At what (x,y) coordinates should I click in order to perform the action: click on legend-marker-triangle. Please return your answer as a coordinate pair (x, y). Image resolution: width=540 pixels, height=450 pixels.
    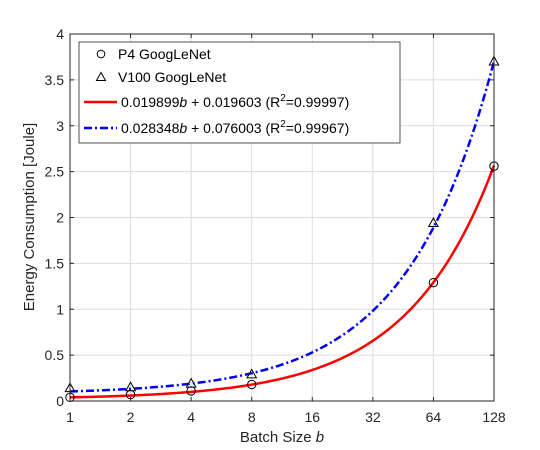
    Looking at the image, I should click on (101, 76).